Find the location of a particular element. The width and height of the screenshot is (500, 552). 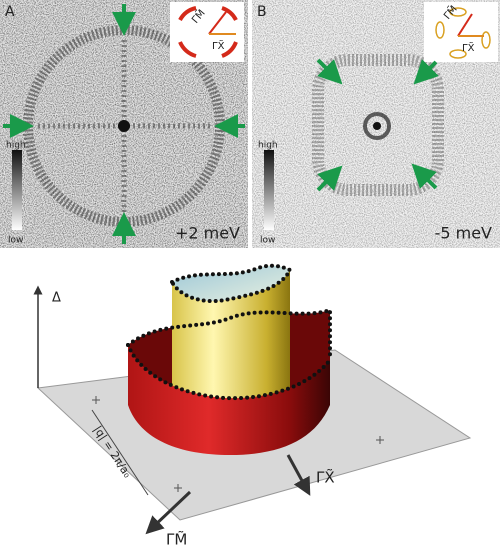

inset-pockets is located at coordinates (463, 33).